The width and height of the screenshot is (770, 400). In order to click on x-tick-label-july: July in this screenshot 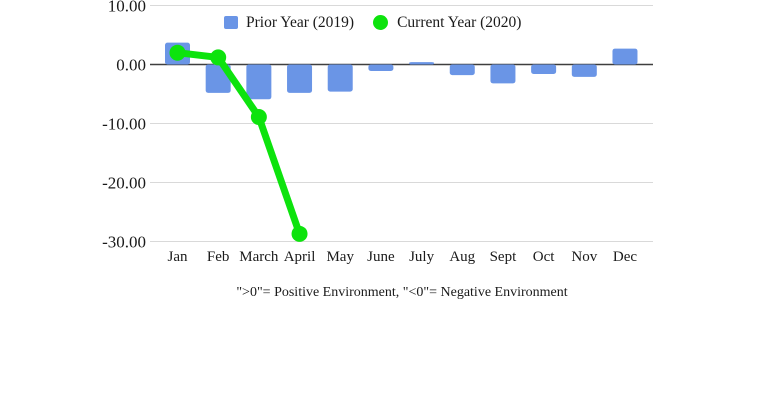, I will do `click(422, 257)`.